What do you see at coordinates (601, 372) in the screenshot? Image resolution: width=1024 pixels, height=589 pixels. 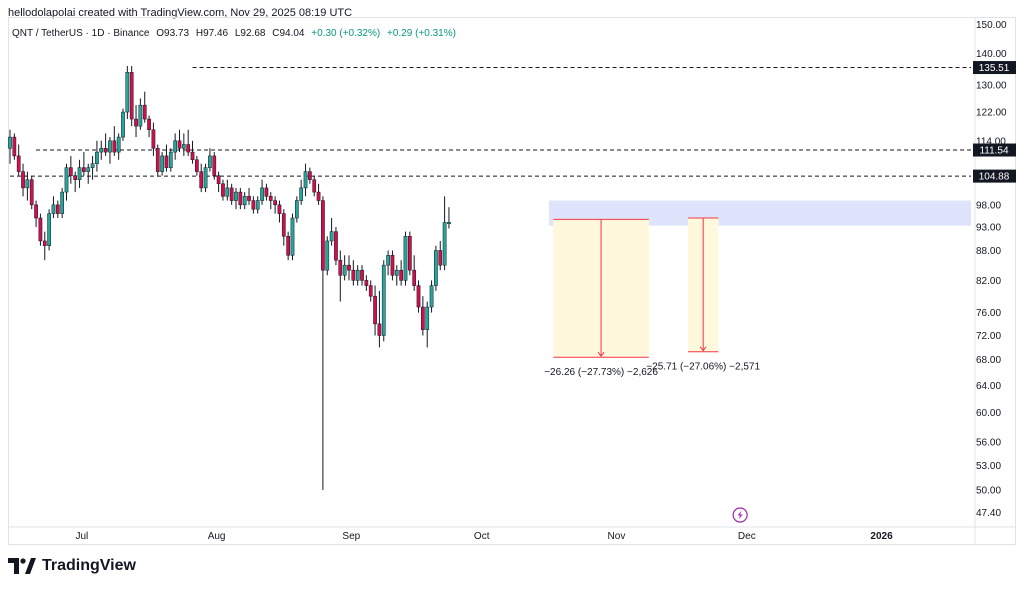 I see `measure-label: −26.26 (−27.73%) −2,626` at bounding box center [601, 372].